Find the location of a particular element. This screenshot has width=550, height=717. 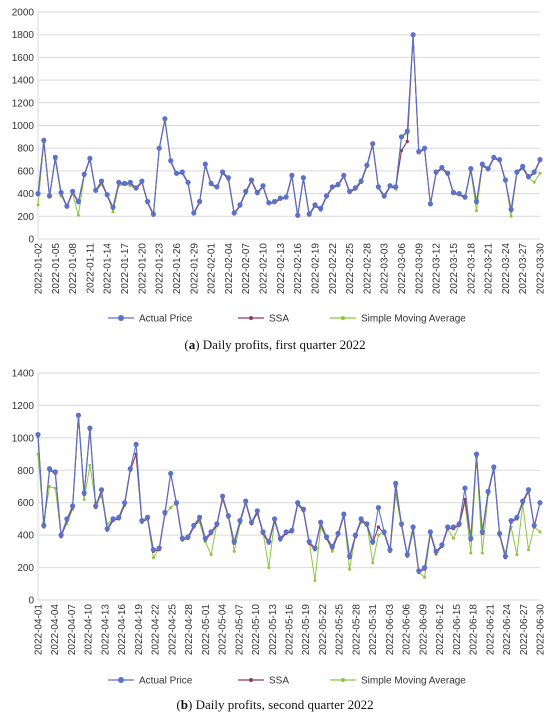

caption-b-text: Daily profits, second quarter 2022 is located at coordinates (283, 704).